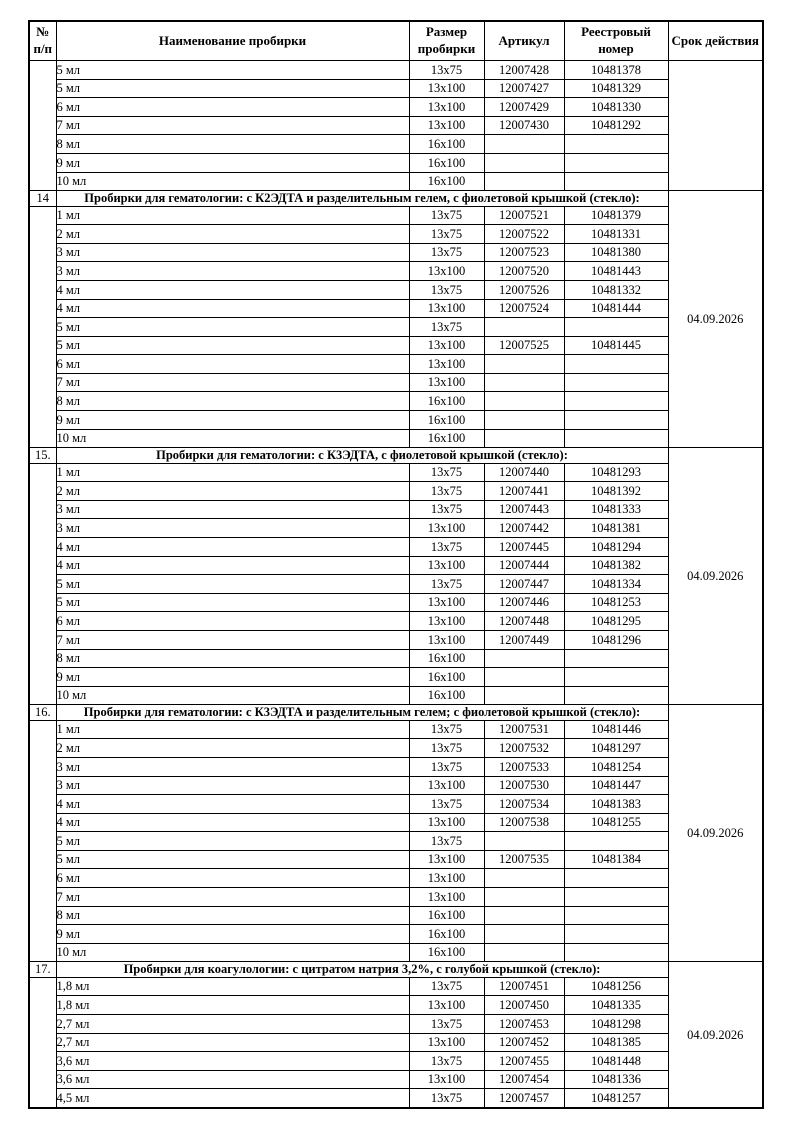 The image size is (800, 1131). I want to click on row-reg-number: 10481382, so click(616, 565).